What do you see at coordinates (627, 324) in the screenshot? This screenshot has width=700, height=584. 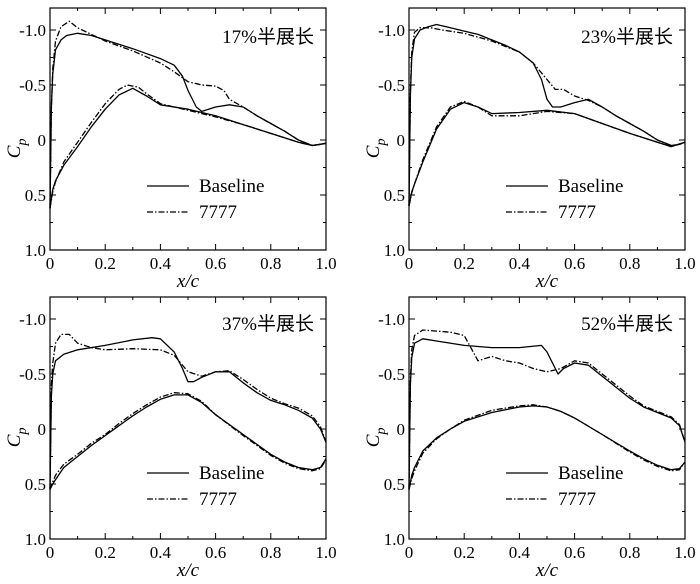 I see `panel-title: 52%半展长` at bounding box center [627, 324].